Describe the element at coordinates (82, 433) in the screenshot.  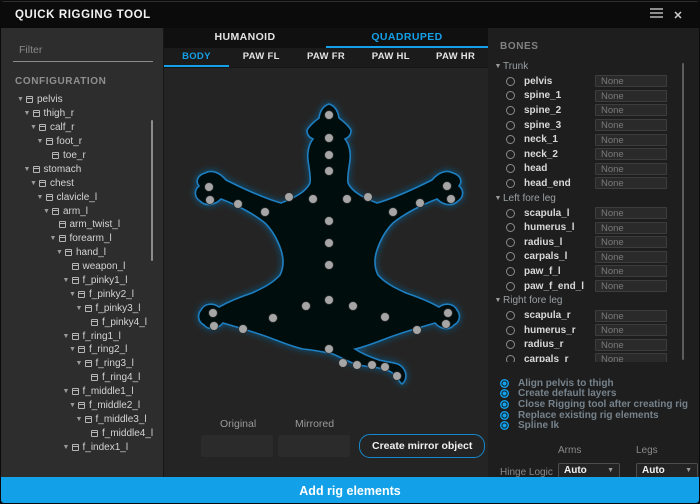
I see `tree-item-f_middle4_l: f_middle4_l` at that location.